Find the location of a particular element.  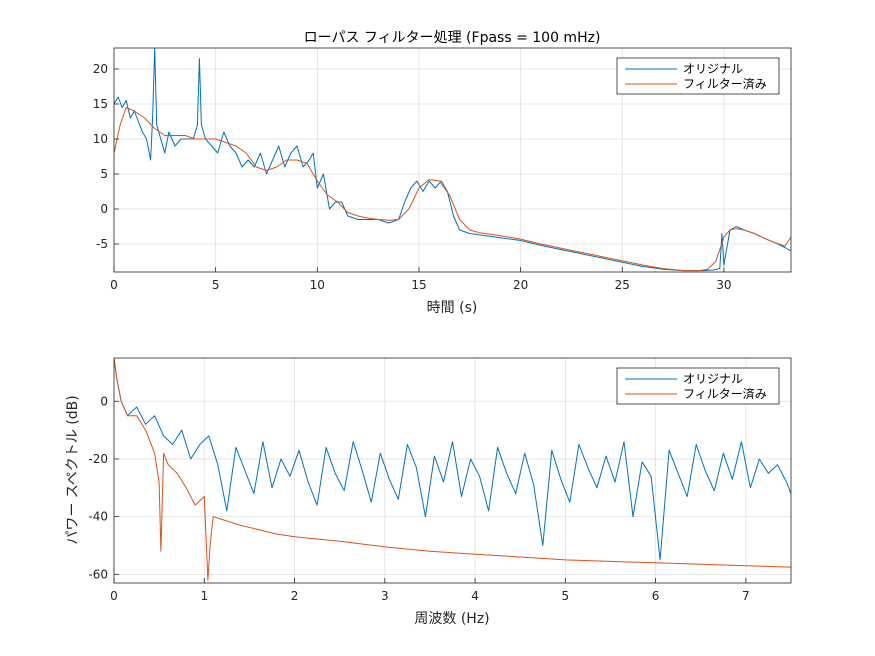

time-plot-title: ローパス フィルター処理 (Fpass = 100 mHz) is located at coordinates (452, 38).